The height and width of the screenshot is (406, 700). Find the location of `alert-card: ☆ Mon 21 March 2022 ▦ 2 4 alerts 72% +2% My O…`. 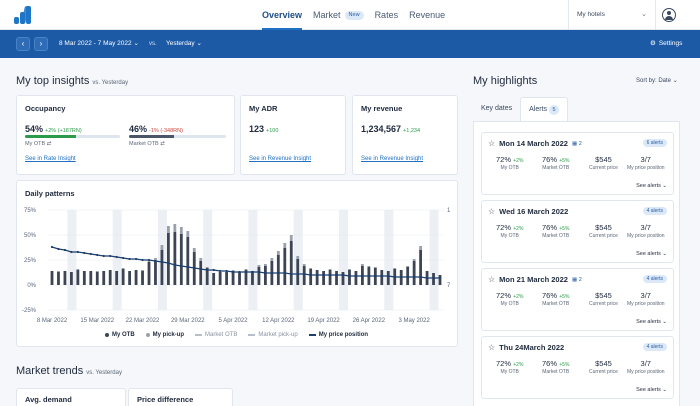

alert-card: ☆ Mon 21 March 2022 ▦ 2 4 alerts 72% +2% My O… is located at coordinates (577, 299).